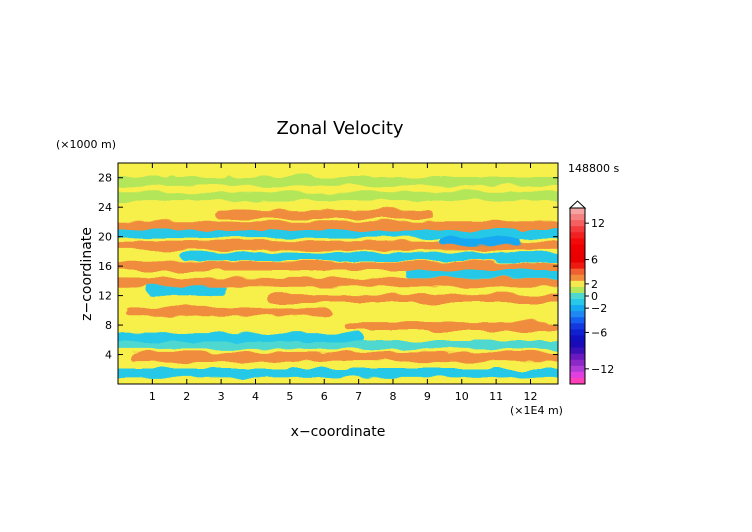 Image resolution: width=752 pixels, height=532 pixels. What do you see at coordinates (105, 207) in the screenshot?
I see `y-tick-label: 24` at bounding box center [105, 207].